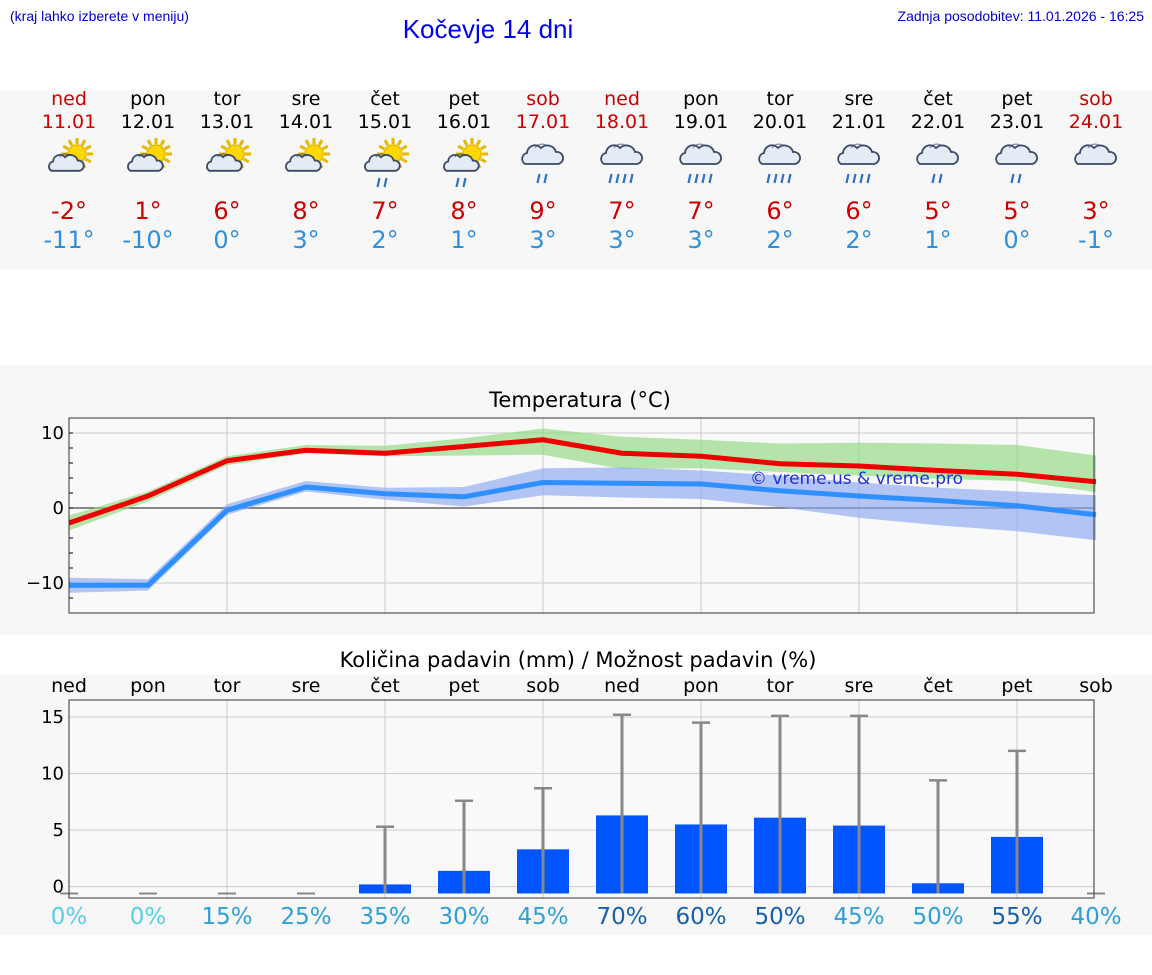  What do you see at coordinates (99, 16) in the screenshot?
I see `location-hint-link: (kraj lahko izberete v meniju)` at bounding box center [99, 16].